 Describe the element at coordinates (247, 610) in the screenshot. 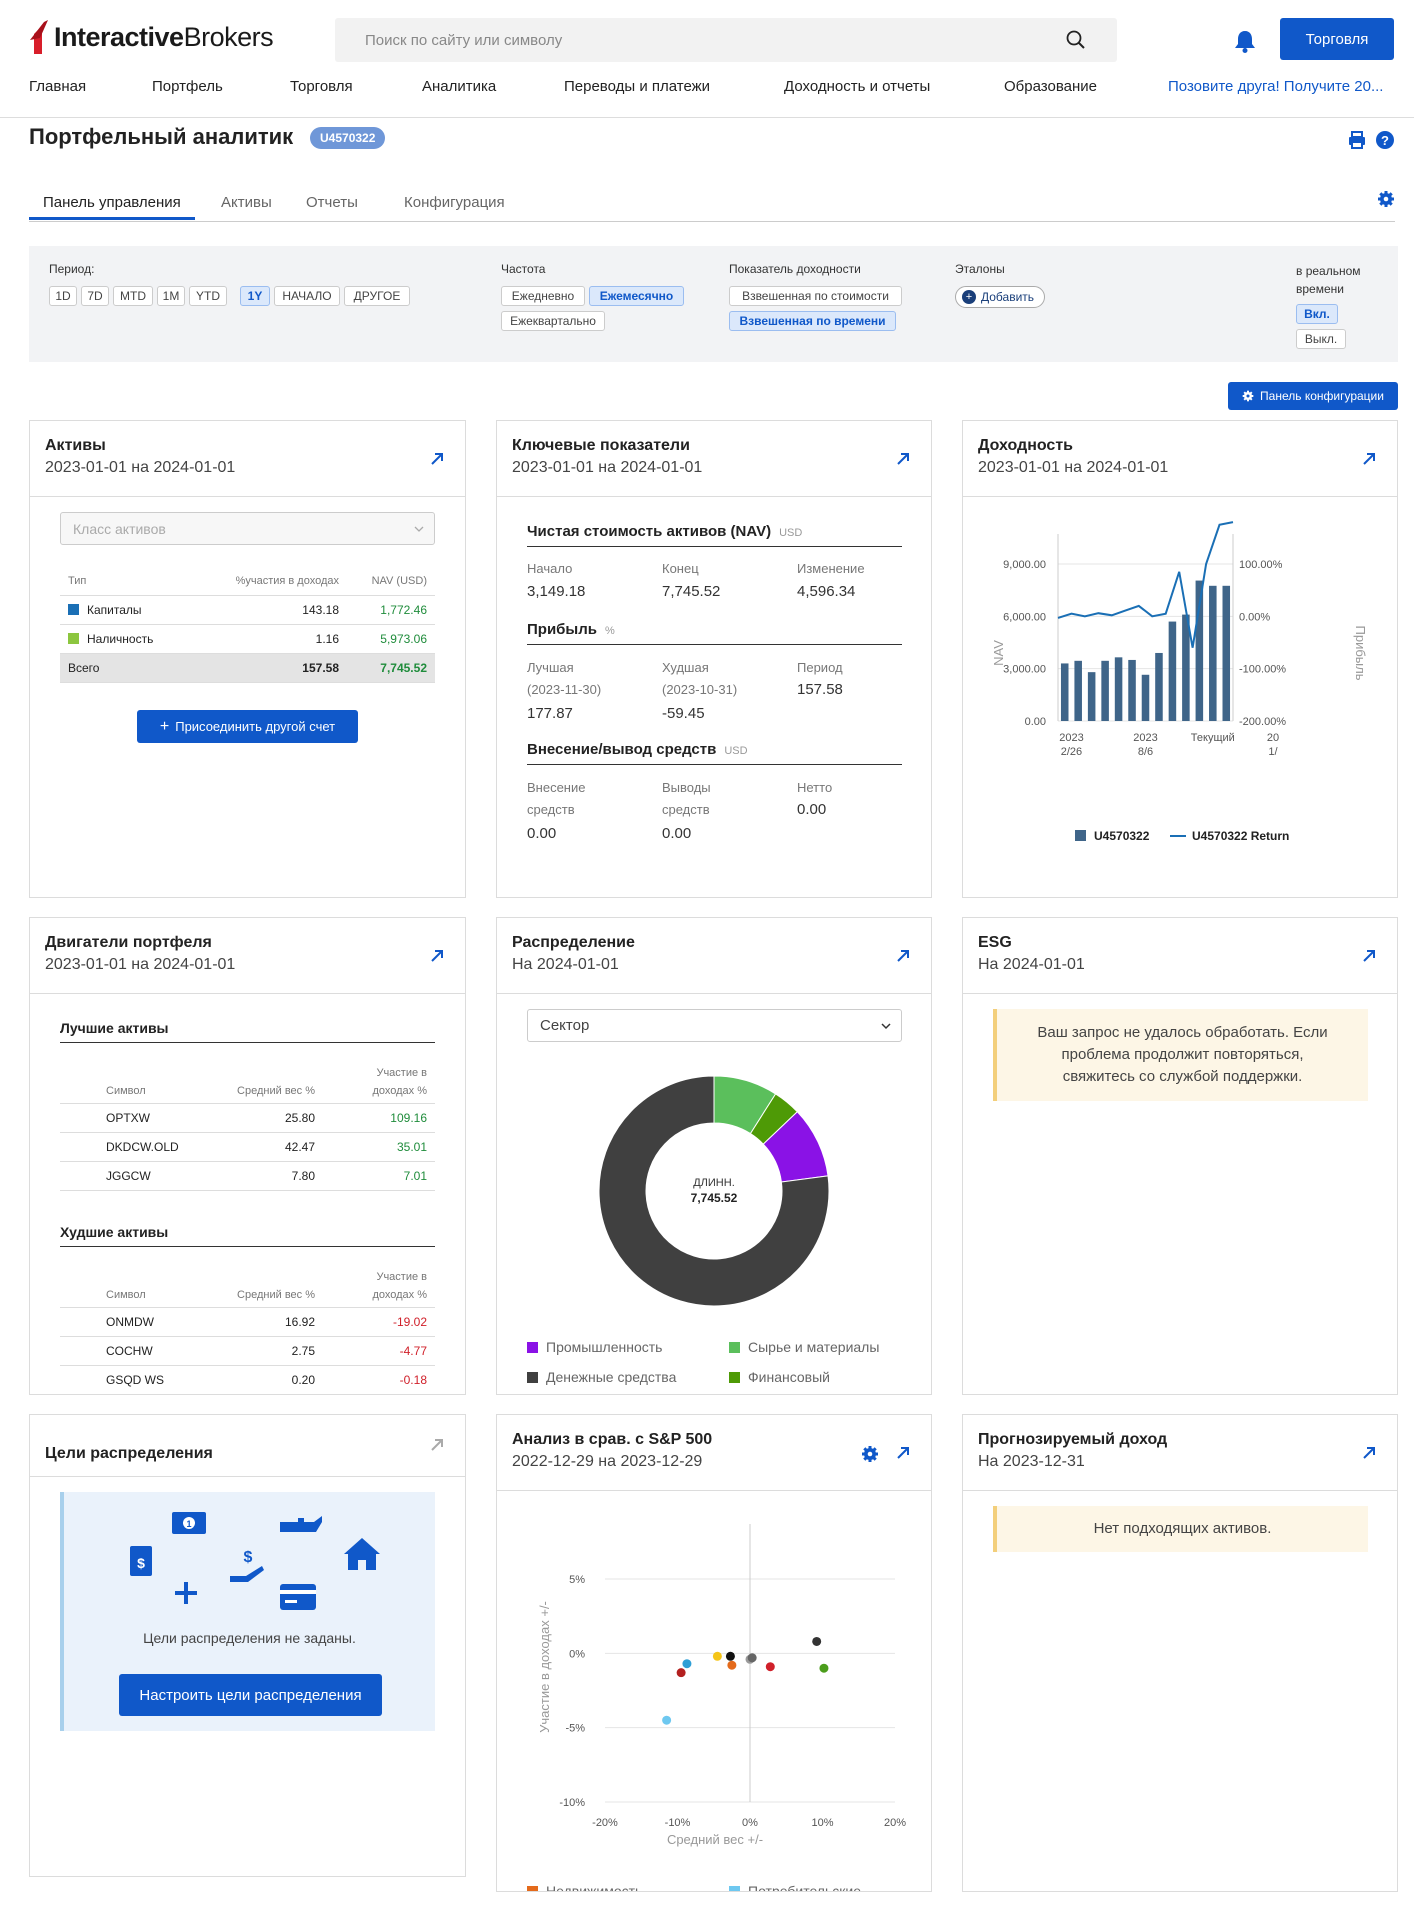

I see `table-row: Капиталы 143.18 1,772.46` at that location.